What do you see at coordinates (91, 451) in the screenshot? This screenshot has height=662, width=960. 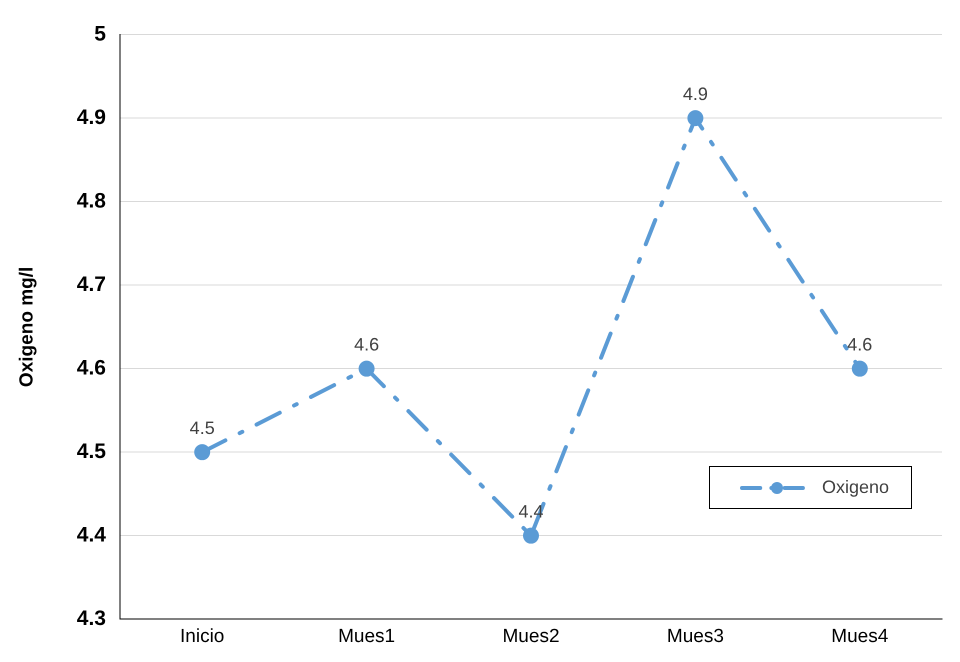 I see `y-tick-label: 4.5` at bounding box center [91, 451].